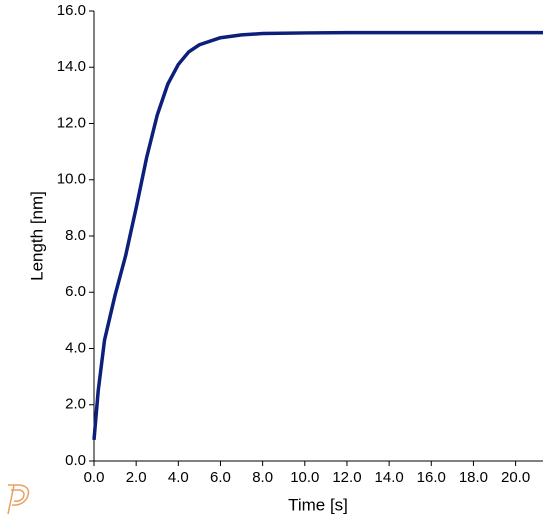 The height and width of the screenshot is (521, 550). I want to click on y-tick-label: 4.0, so click(75, 347).